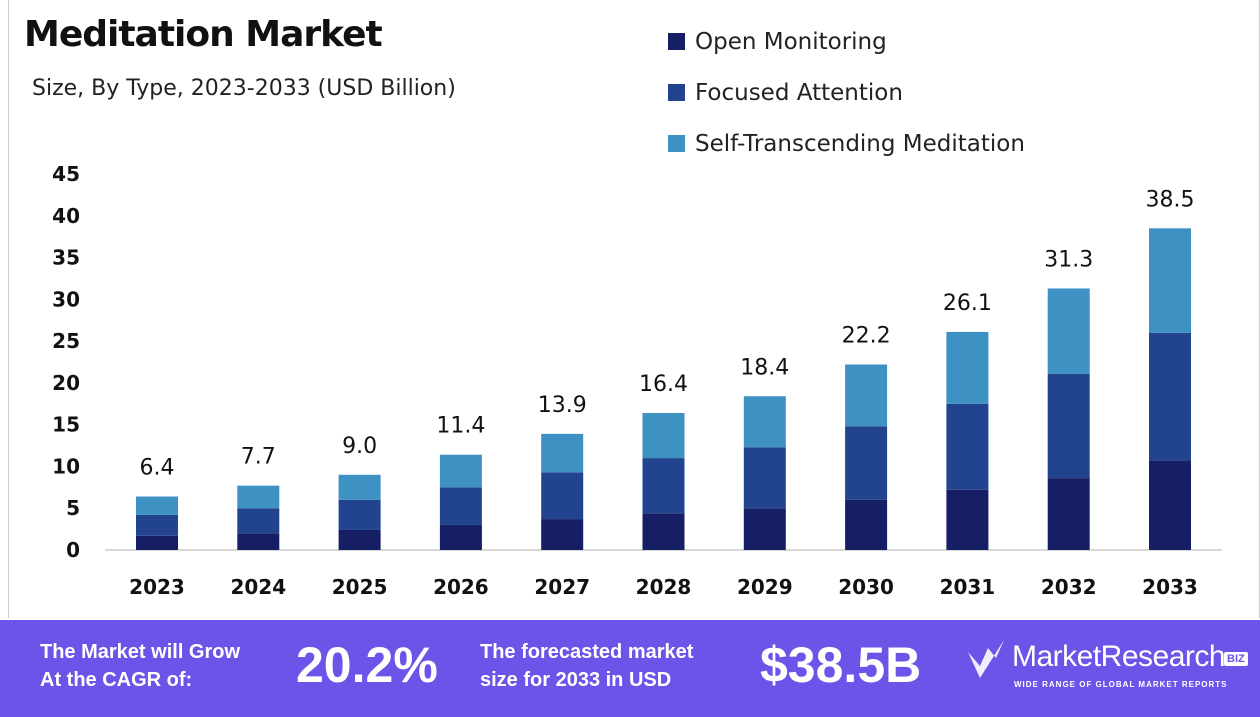 This screenshot has width=1260, height=717. Describe the element at coordinates (1170, 587) in the screenshot. I see `x-tick-label: 2033` at that location.